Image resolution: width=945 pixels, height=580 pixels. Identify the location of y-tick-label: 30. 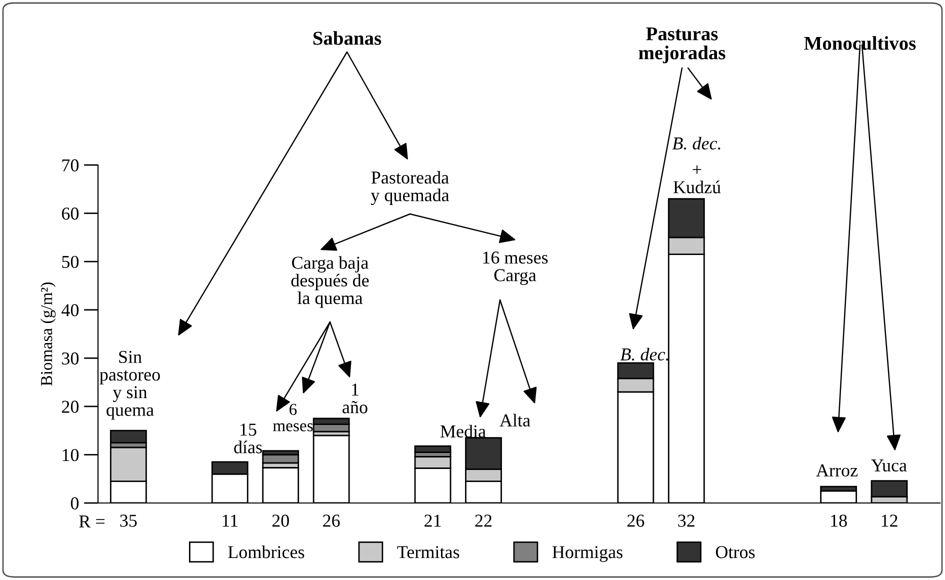
(70, 358).